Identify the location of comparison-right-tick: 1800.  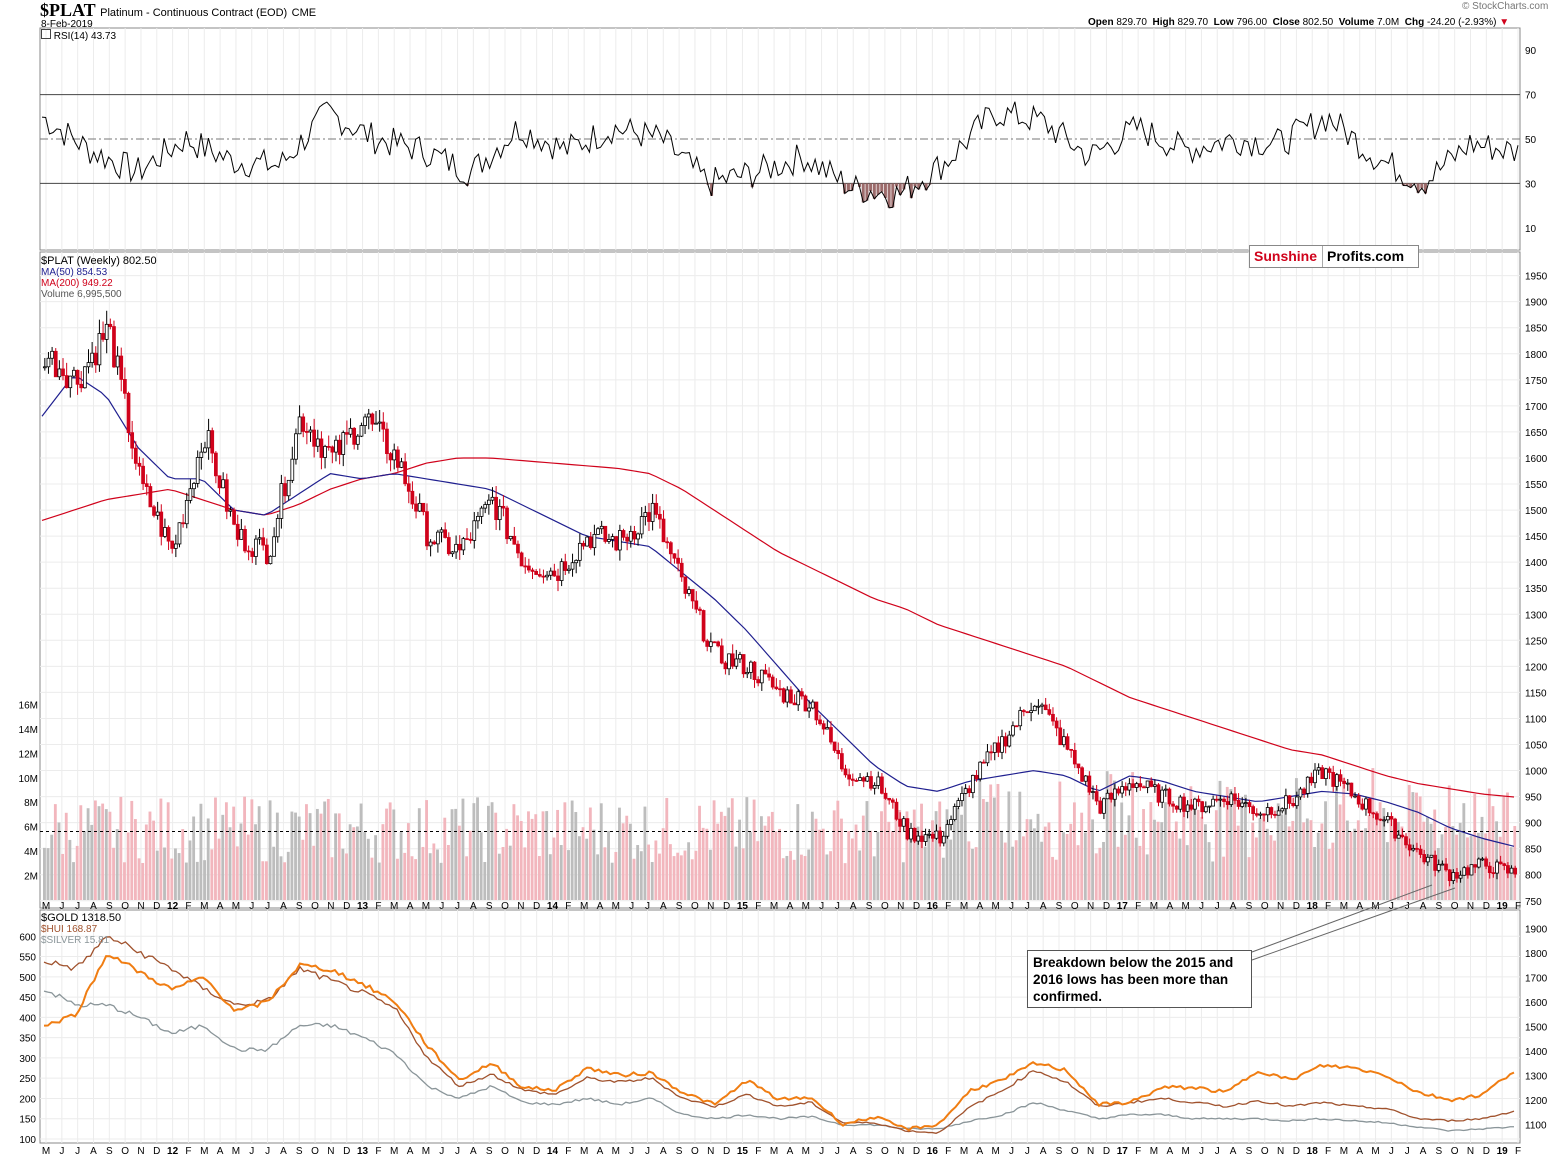
(1536, 954).